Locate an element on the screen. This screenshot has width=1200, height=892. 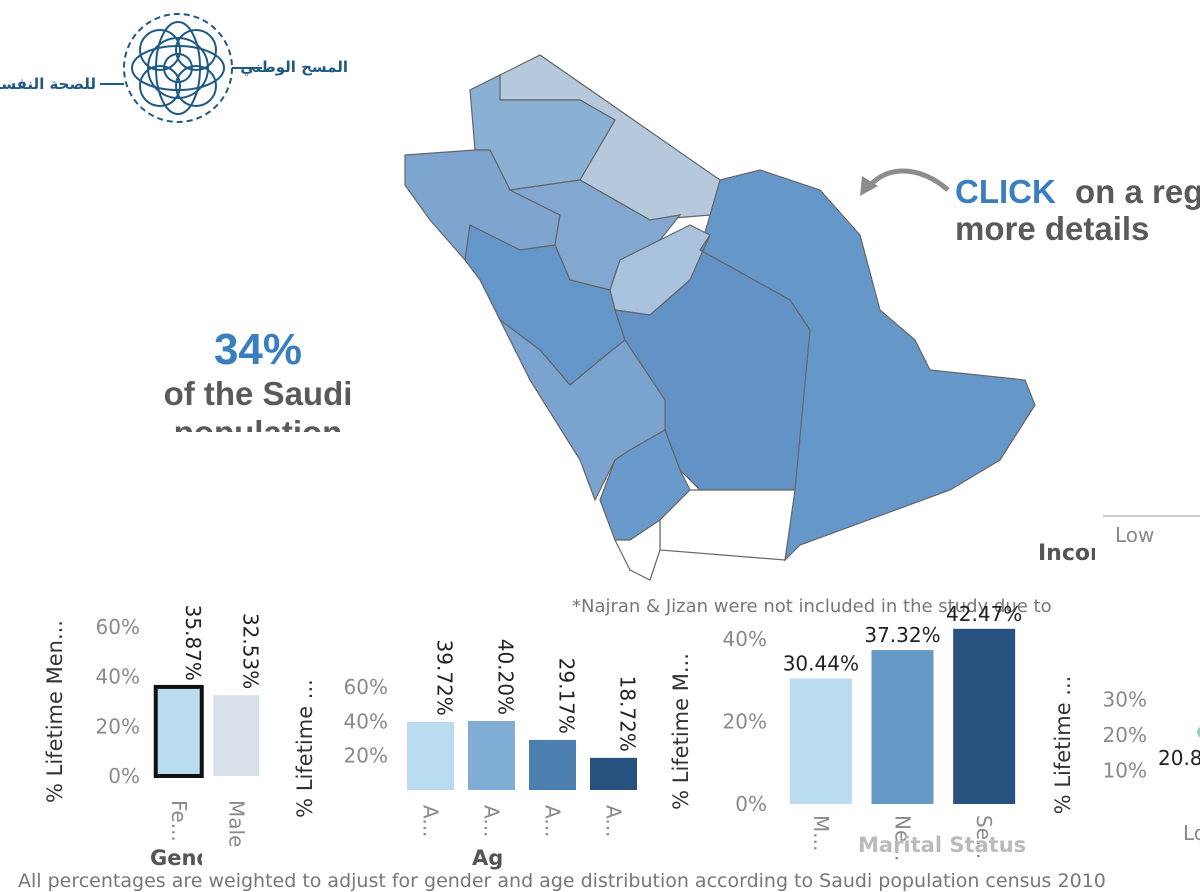
axis-title-clip: Age is located at coordinates (495, 858).